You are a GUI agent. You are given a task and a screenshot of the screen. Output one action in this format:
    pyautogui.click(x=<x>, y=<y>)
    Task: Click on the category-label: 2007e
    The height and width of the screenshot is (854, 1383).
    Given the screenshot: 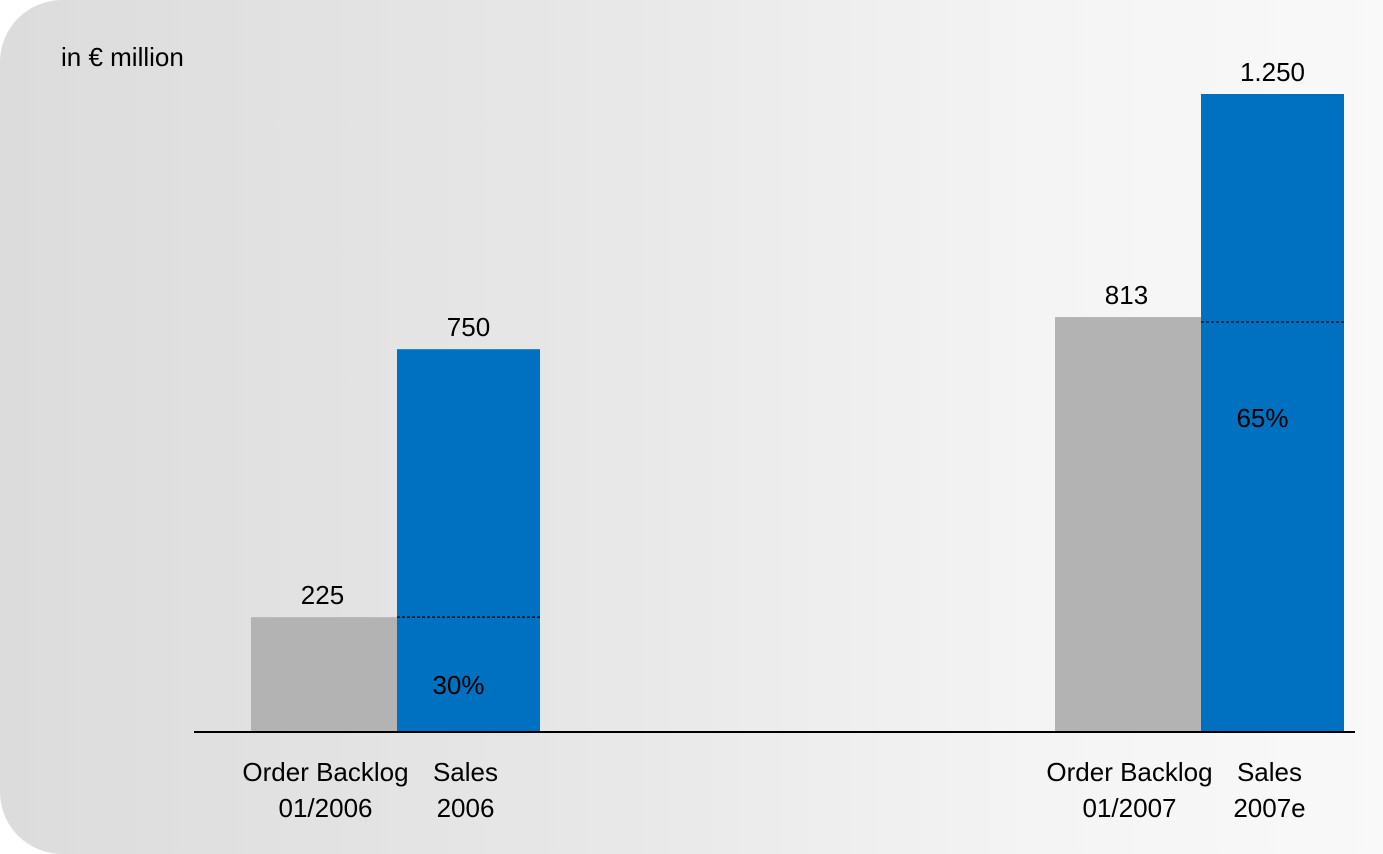 What is the action you would take?
    pyautogui.click(x=1269, y=808)
    